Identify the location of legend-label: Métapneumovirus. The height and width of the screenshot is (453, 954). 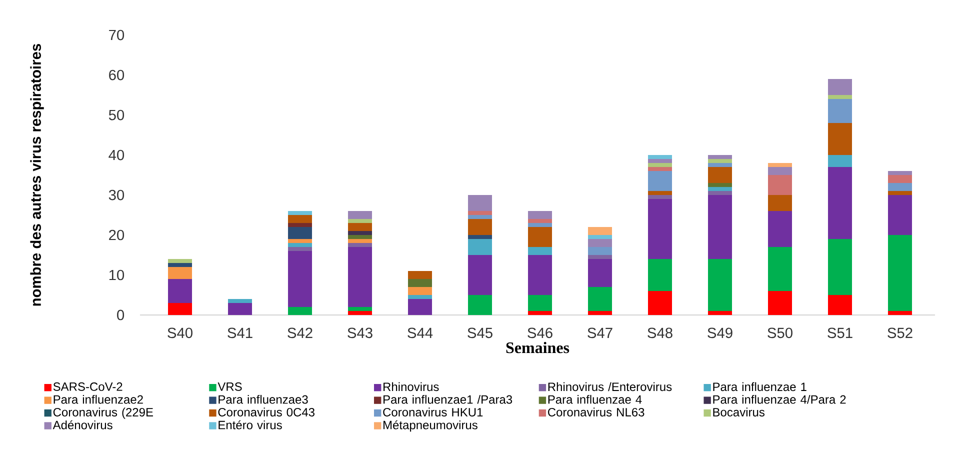
(431, 426).